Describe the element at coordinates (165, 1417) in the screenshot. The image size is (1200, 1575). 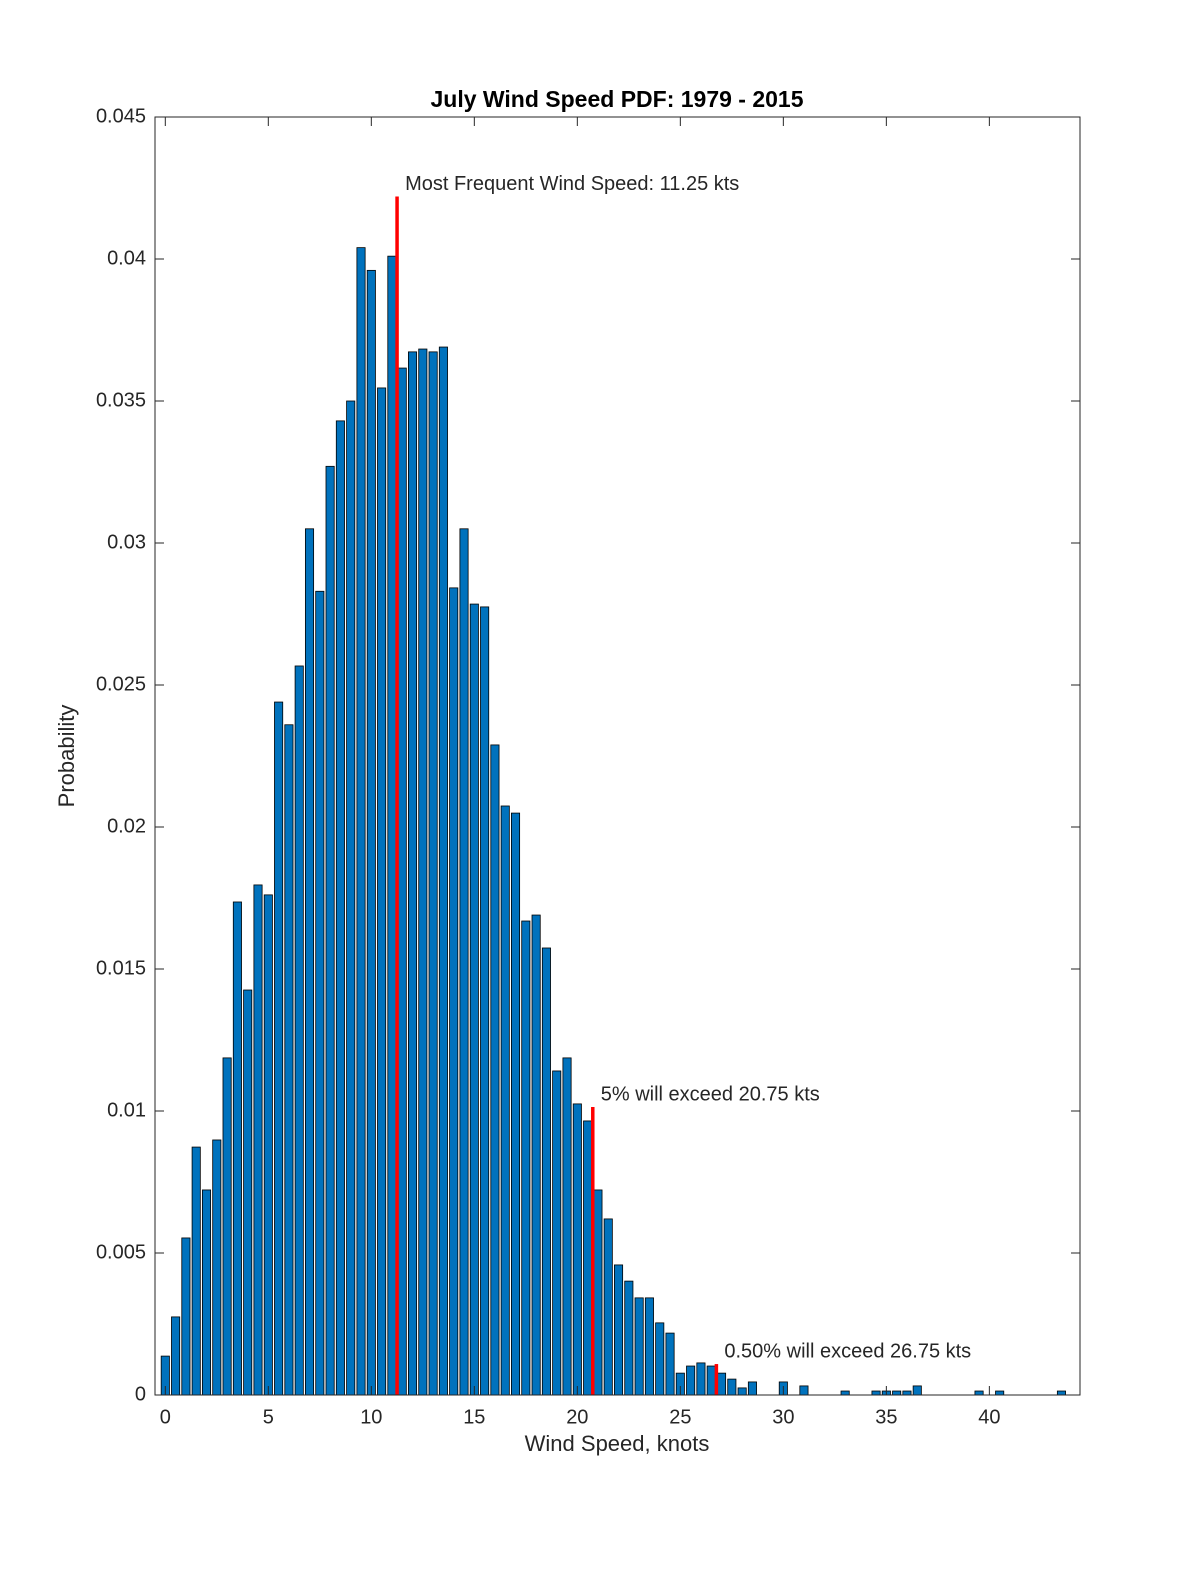
I see `x-tick-label: 0` at that location.